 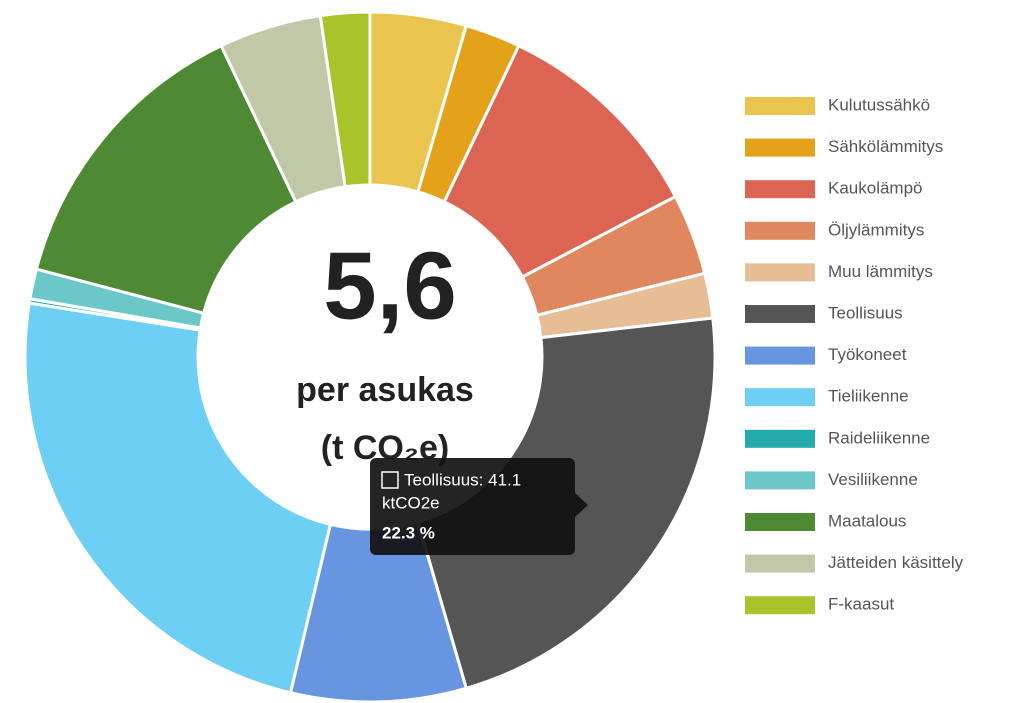 I want to click on tooltip-swatch, so click(x=390, y=480).